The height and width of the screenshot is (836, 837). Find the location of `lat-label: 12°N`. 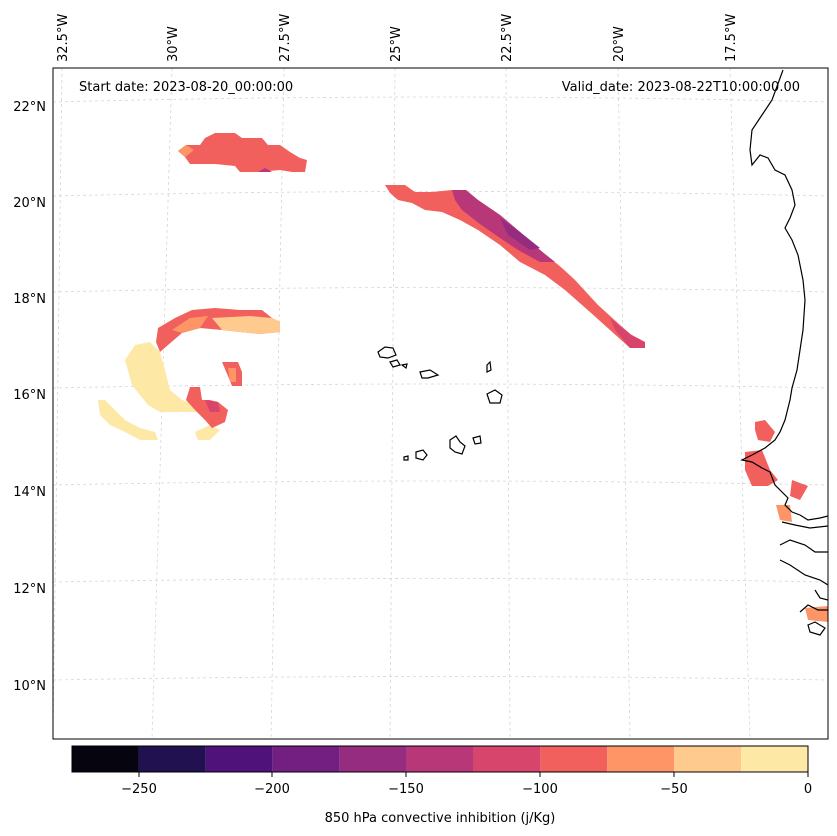

lat-label: 12°N is located at coordinates (29, 589).